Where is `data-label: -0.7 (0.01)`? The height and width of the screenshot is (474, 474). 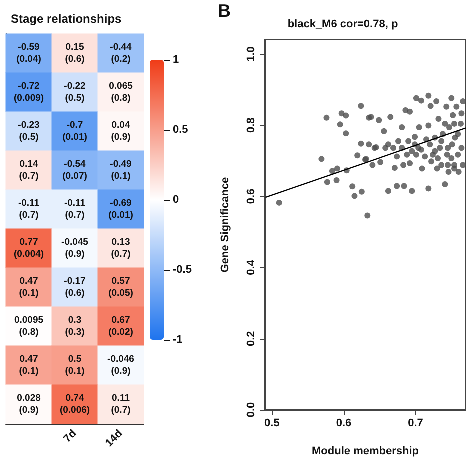
data-label: -0.7 (0.01) is located at coordinates (75, 131).